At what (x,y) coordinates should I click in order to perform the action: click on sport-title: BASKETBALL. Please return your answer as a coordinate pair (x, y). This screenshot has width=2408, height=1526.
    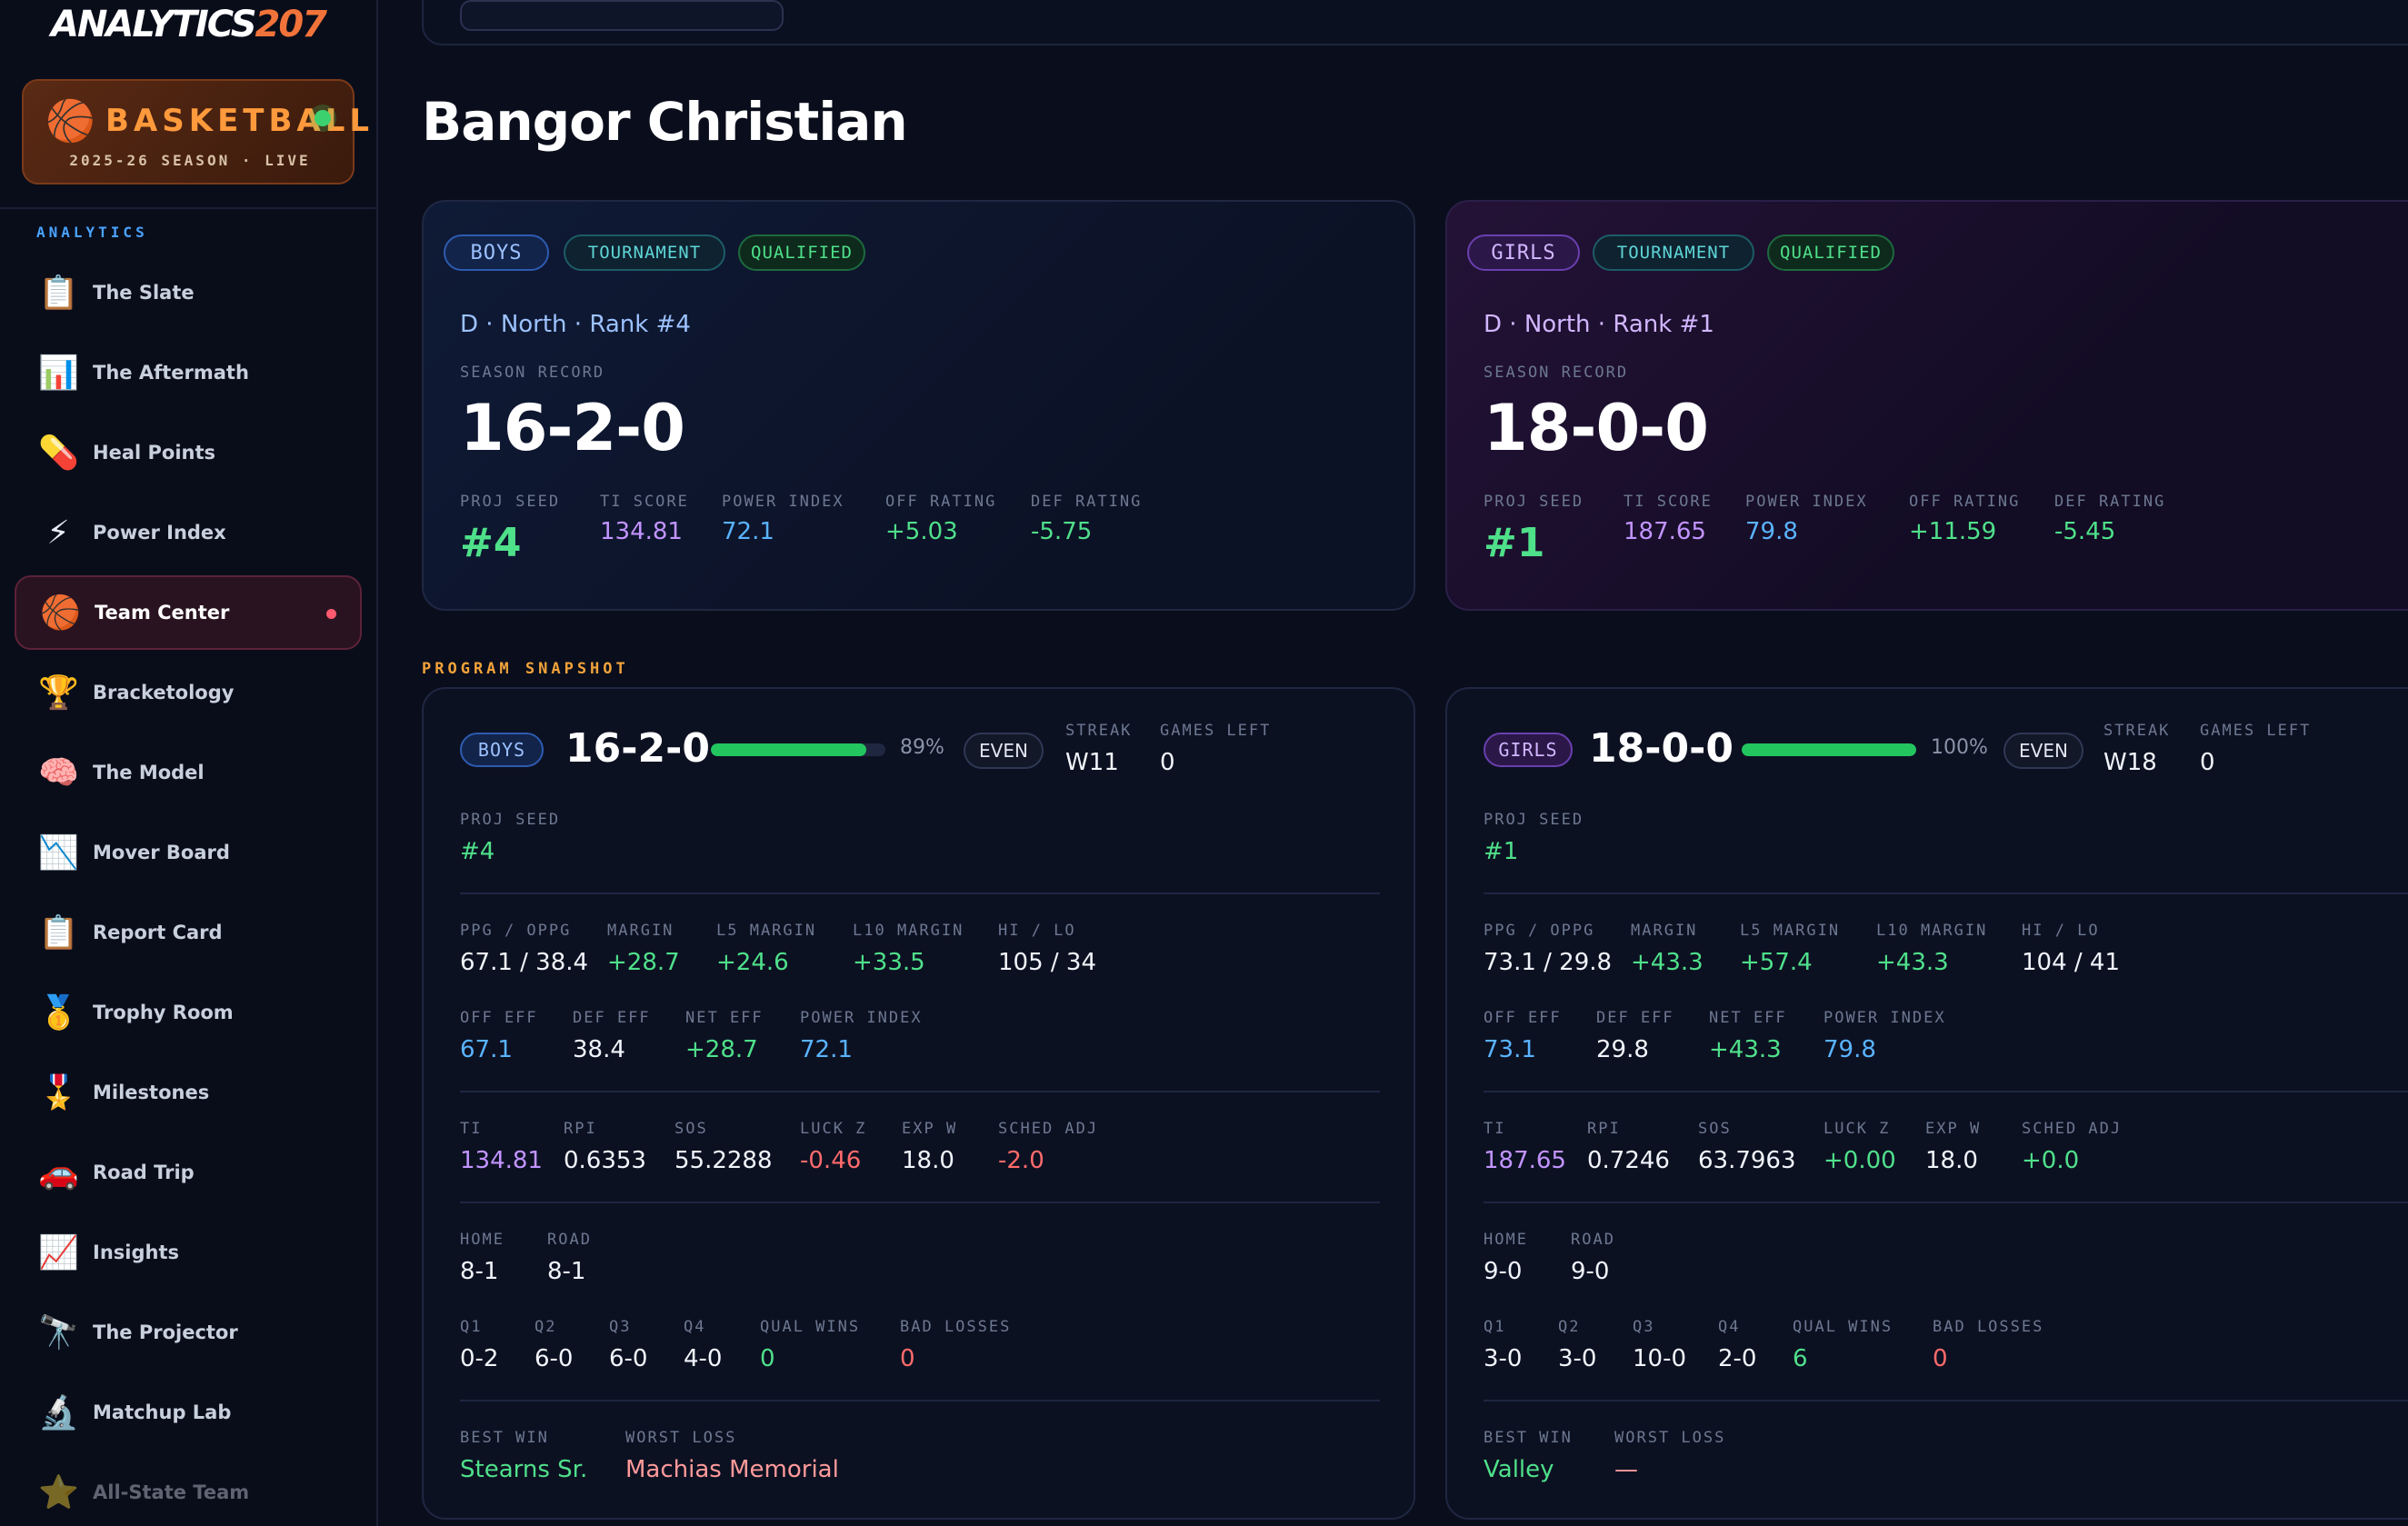
    Looking at the image, I should click on (240, 121).